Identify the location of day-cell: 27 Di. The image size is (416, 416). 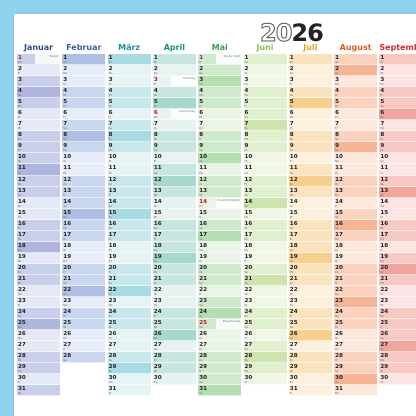
(38, 347).